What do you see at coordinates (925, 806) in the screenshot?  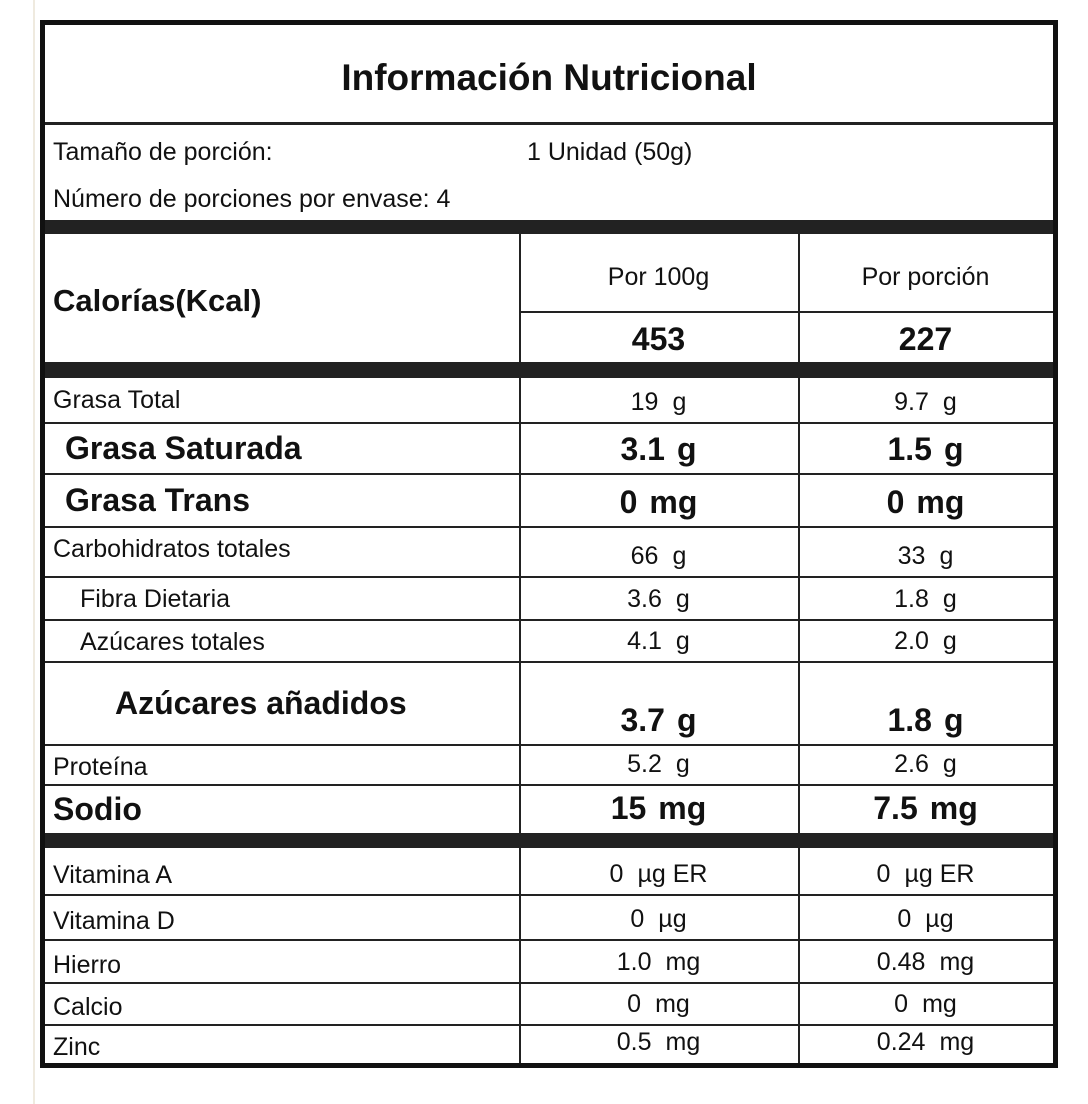 I see `per-serving-value: 7.5 mg` at bounding box center [925, 806].